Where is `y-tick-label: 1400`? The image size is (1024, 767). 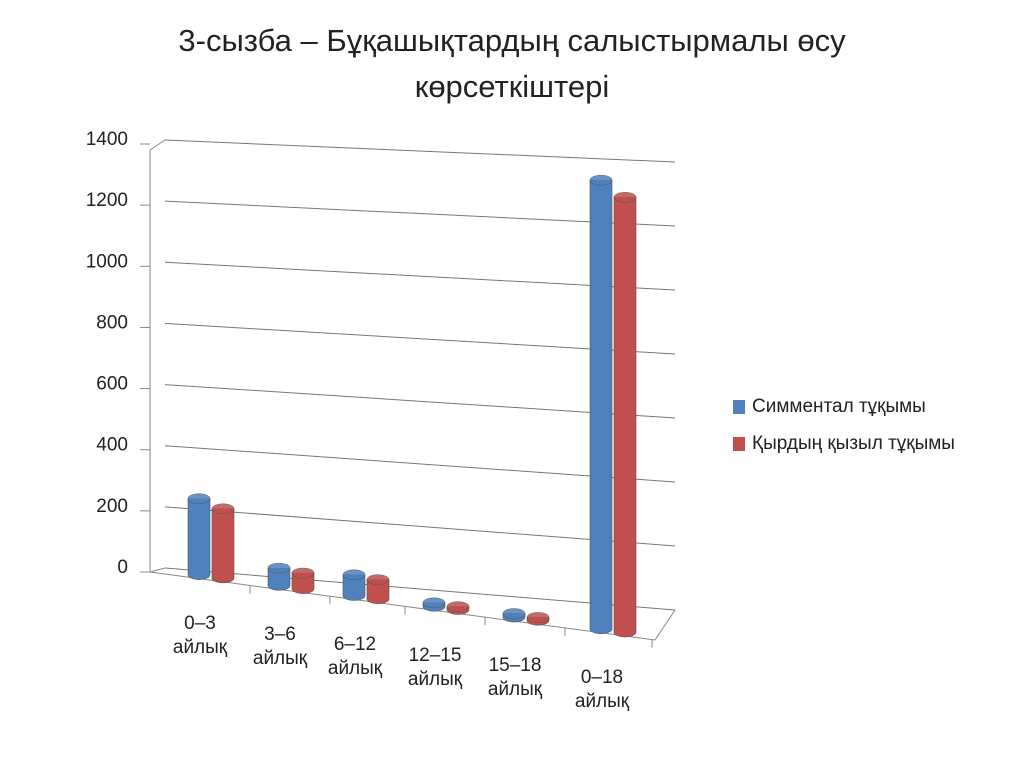
y-tick-label: 1400 is located at coordinates (107, 139).